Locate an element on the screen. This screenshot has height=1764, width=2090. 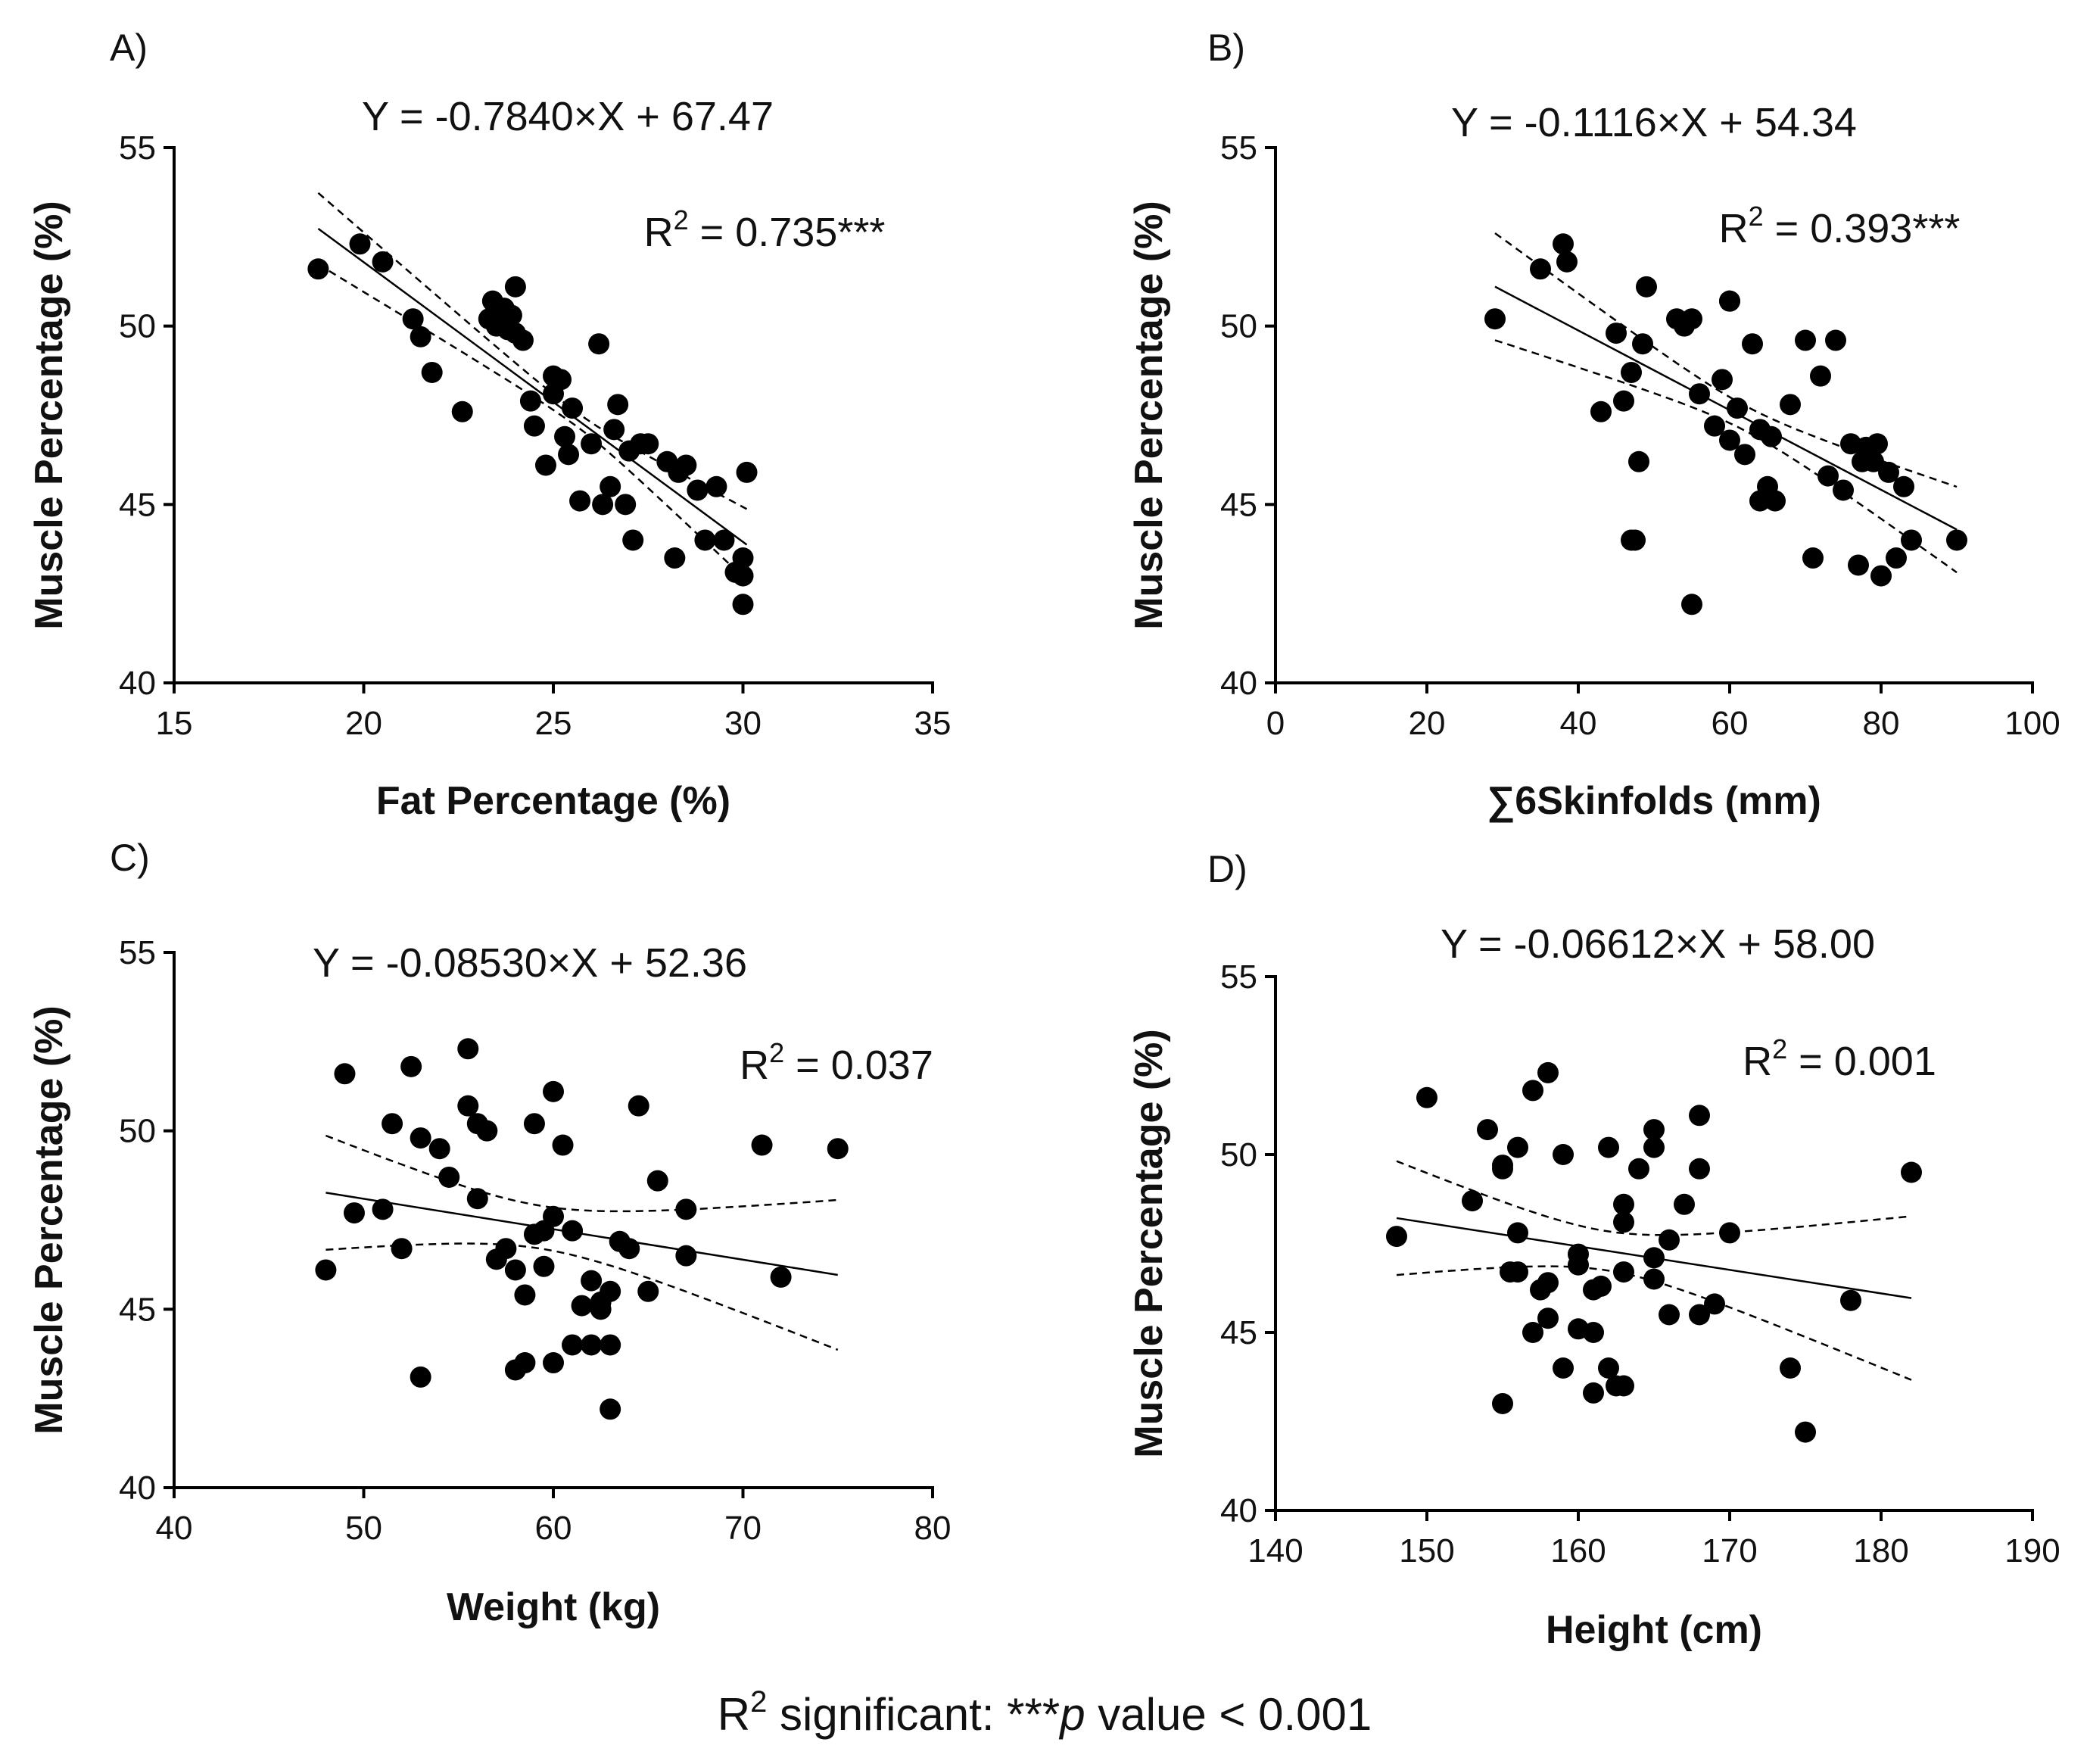
y-tick-label: 55 is located at coordinates (1239, 148).